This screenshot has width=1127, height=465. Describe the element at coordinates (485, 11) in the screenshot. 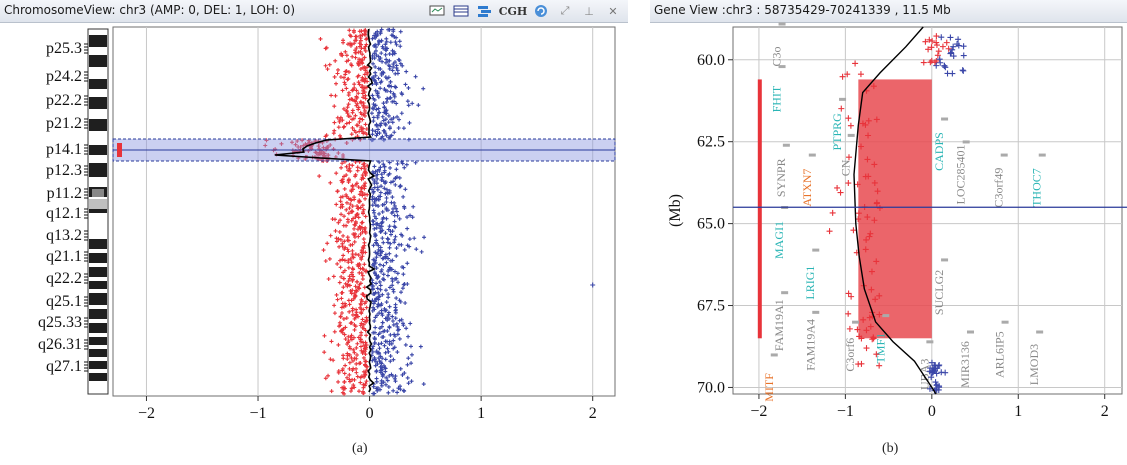

I see `layers-icon` at that location.